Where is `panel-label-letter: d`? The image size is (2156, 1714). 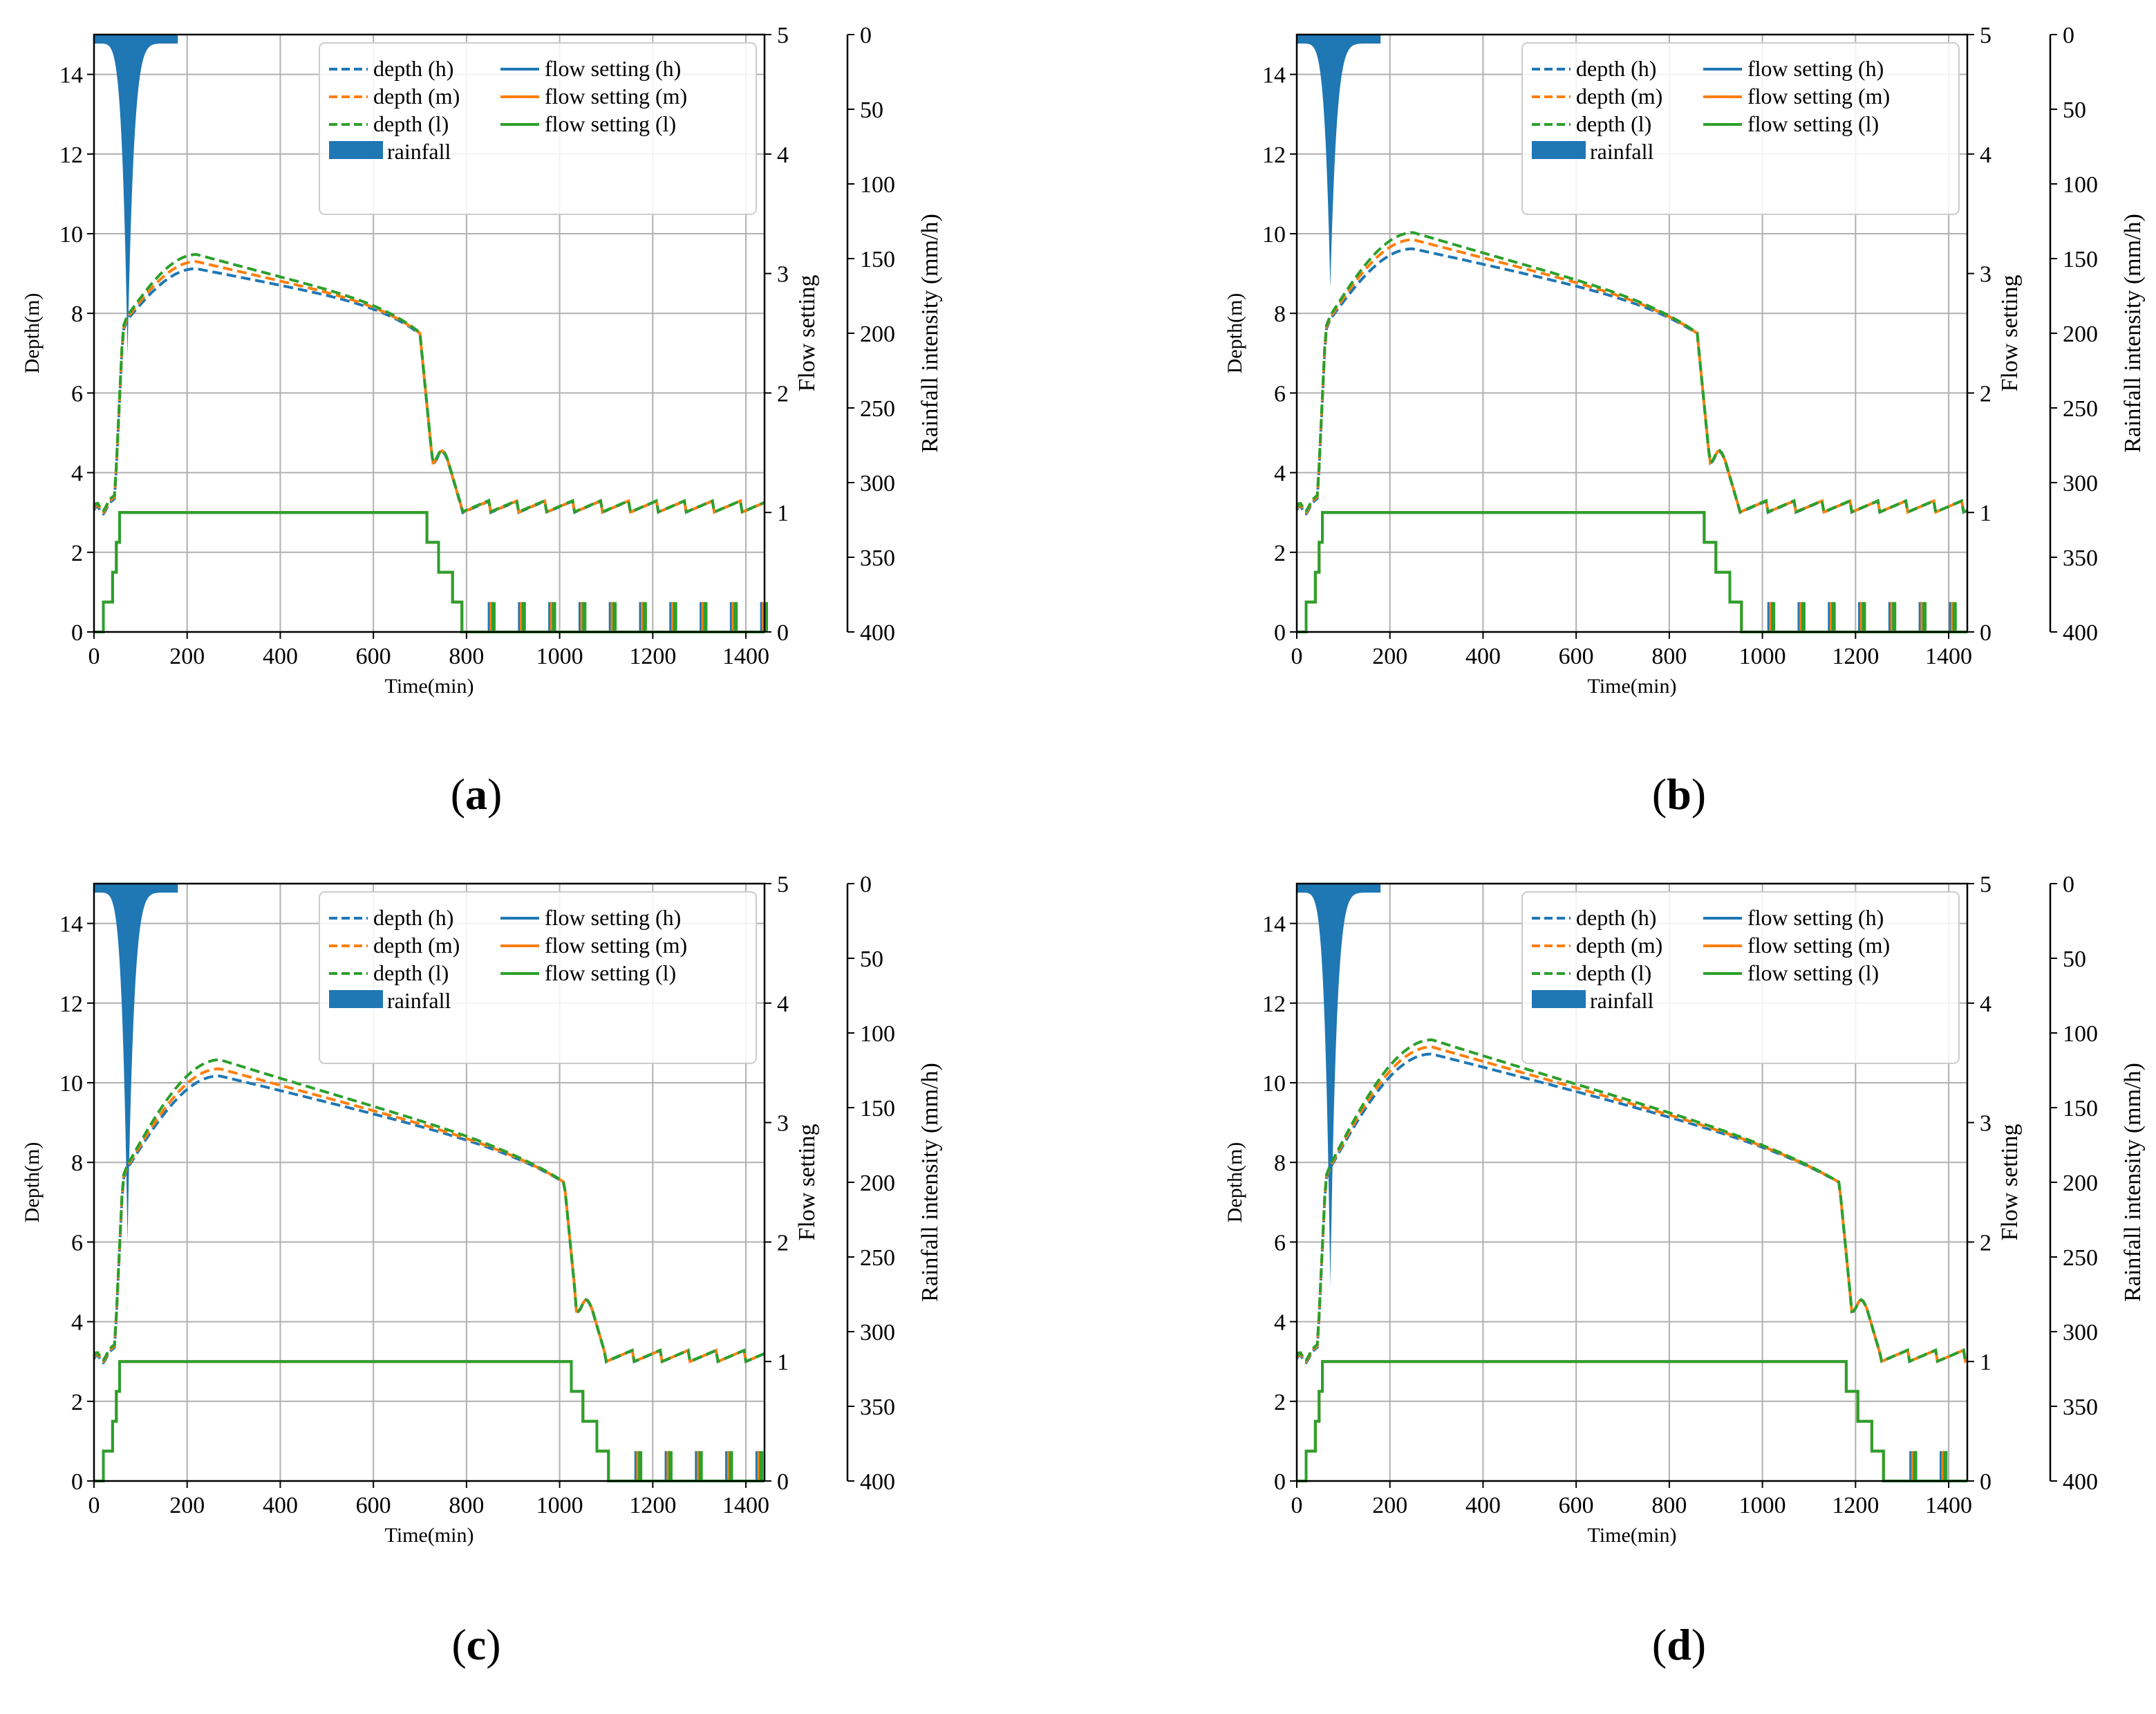
panel-label-letter: d is located at coordinates (1679, 1644).